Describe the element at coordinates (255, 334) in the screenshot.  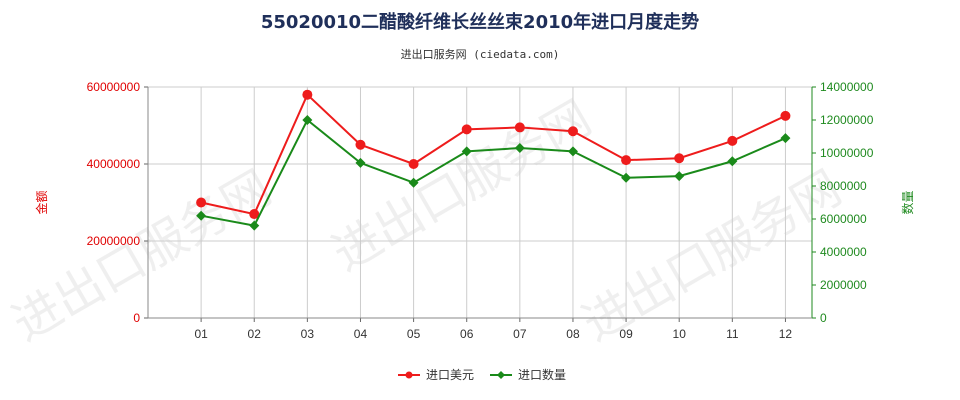
I see `x-tick-label: 02` at that location.